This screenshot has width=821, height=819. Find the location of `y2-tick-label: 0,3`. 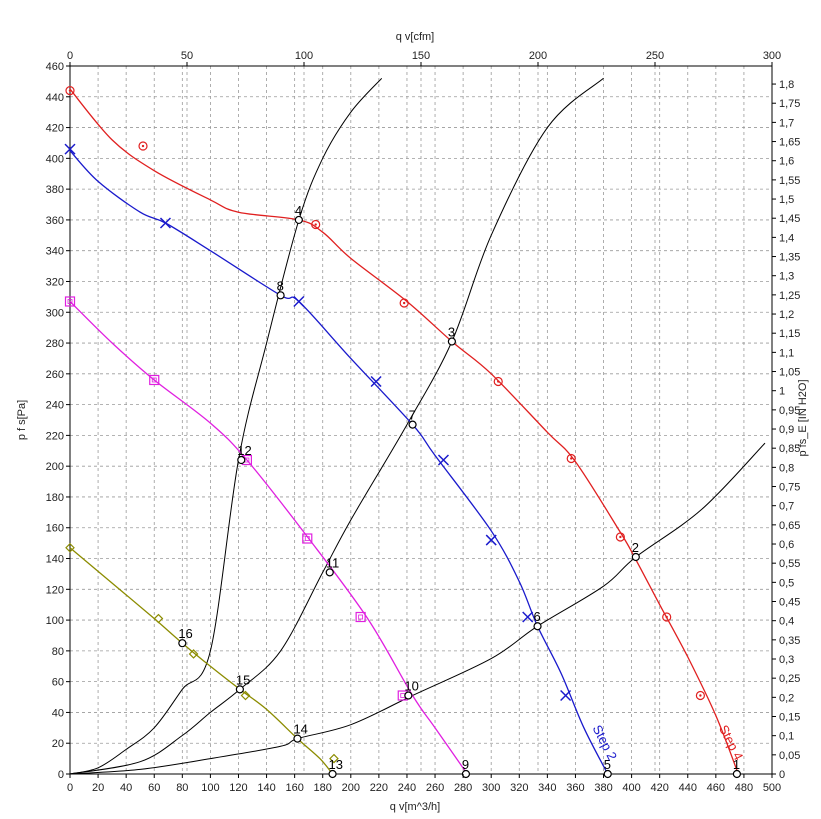

y2-tick-label: 0,3 is located at coordinates (786, 660).